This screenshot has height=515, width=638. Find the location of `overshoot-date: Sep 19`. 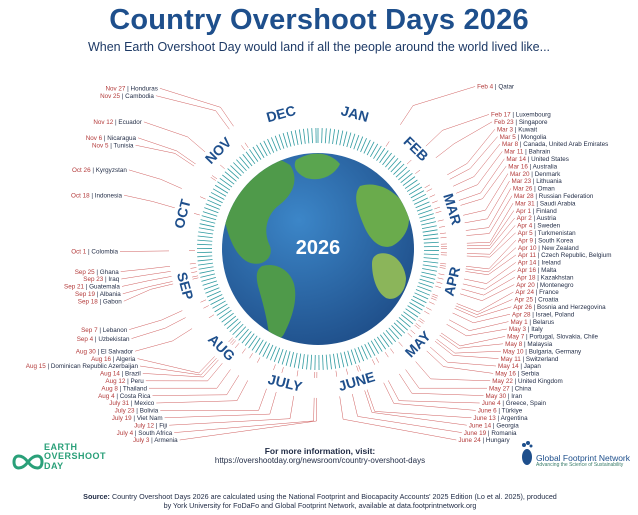

overshoot-date: Sep 19 is located at coordinates (85, 294).